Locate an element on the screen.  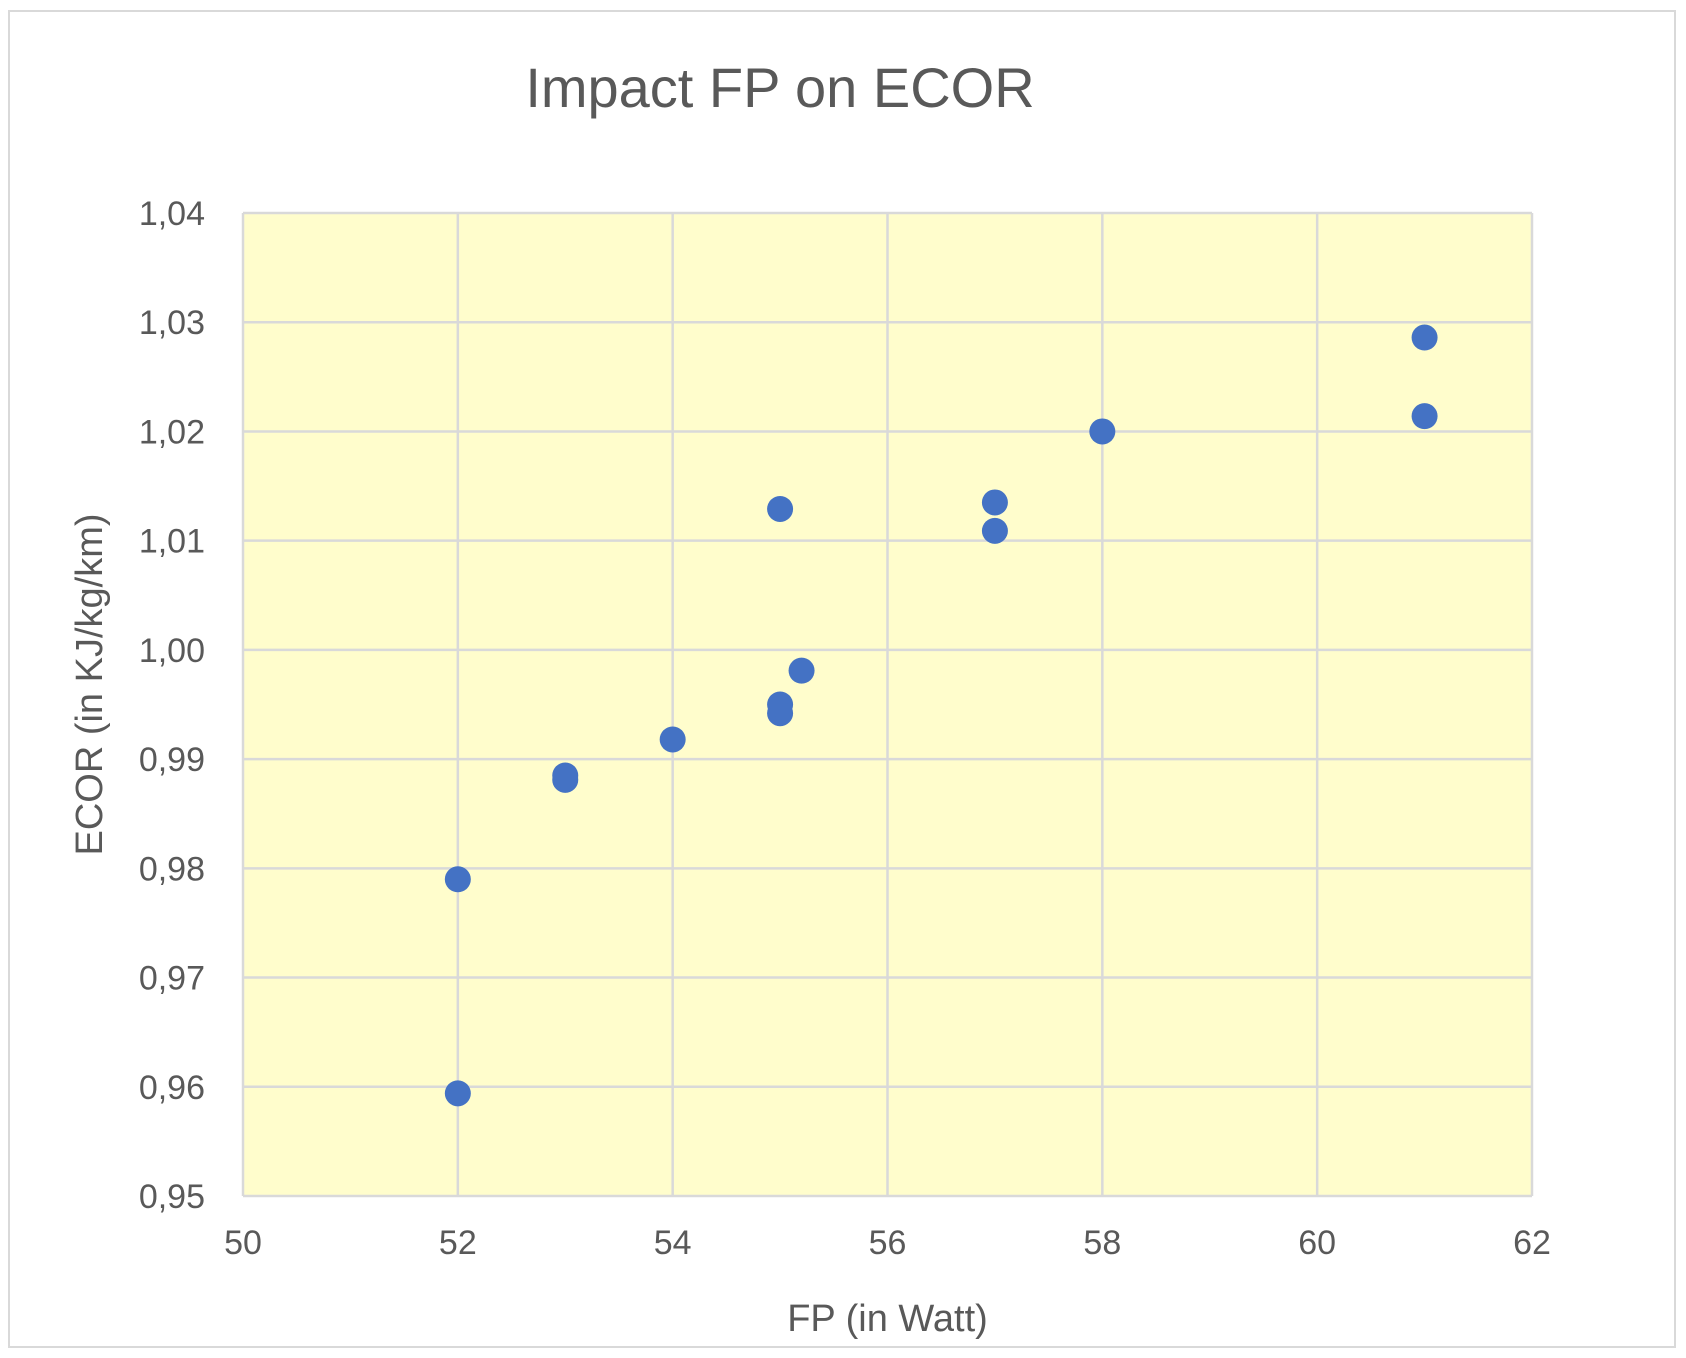
y-tick-label: 1,03 is located at coordinates (172, 323).